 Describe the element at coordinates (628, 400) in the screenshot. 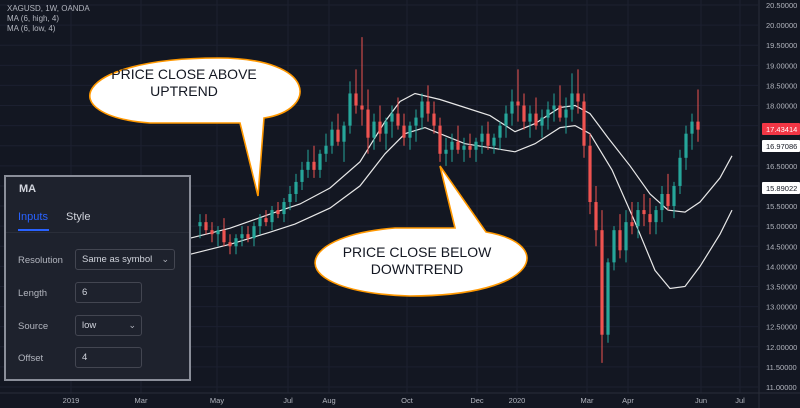

I see `x-tick-label: Apr` at that location.